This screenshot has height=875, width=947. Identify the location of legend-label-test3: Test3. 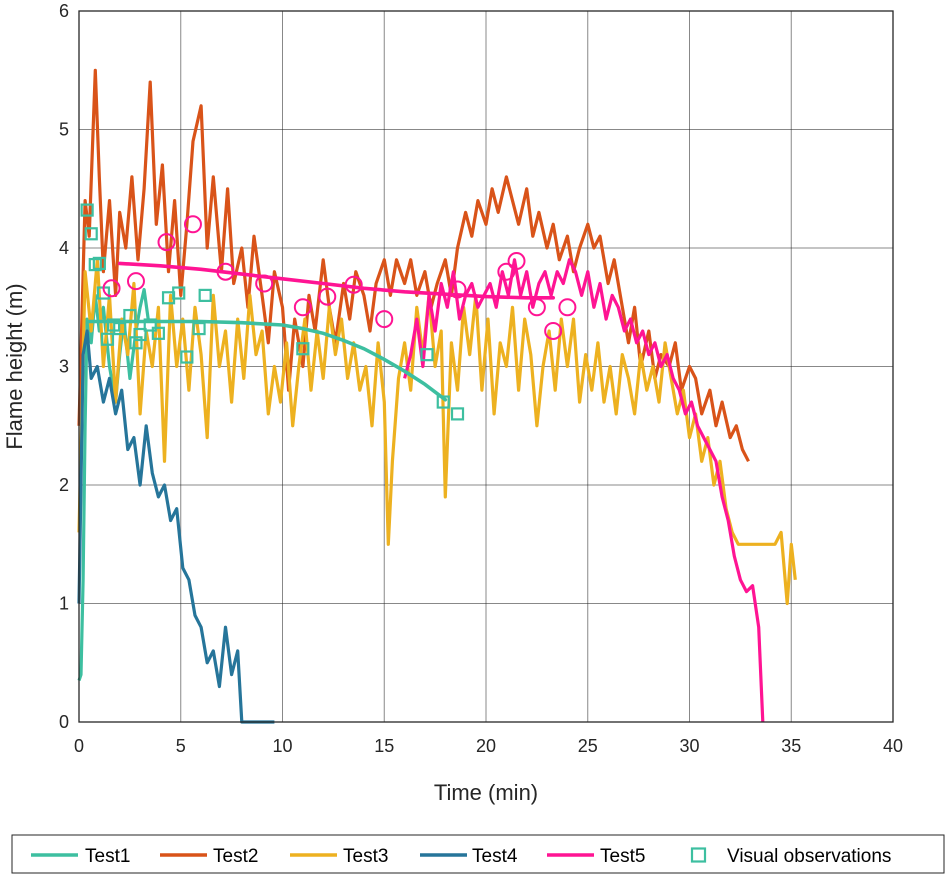
(365, 856).